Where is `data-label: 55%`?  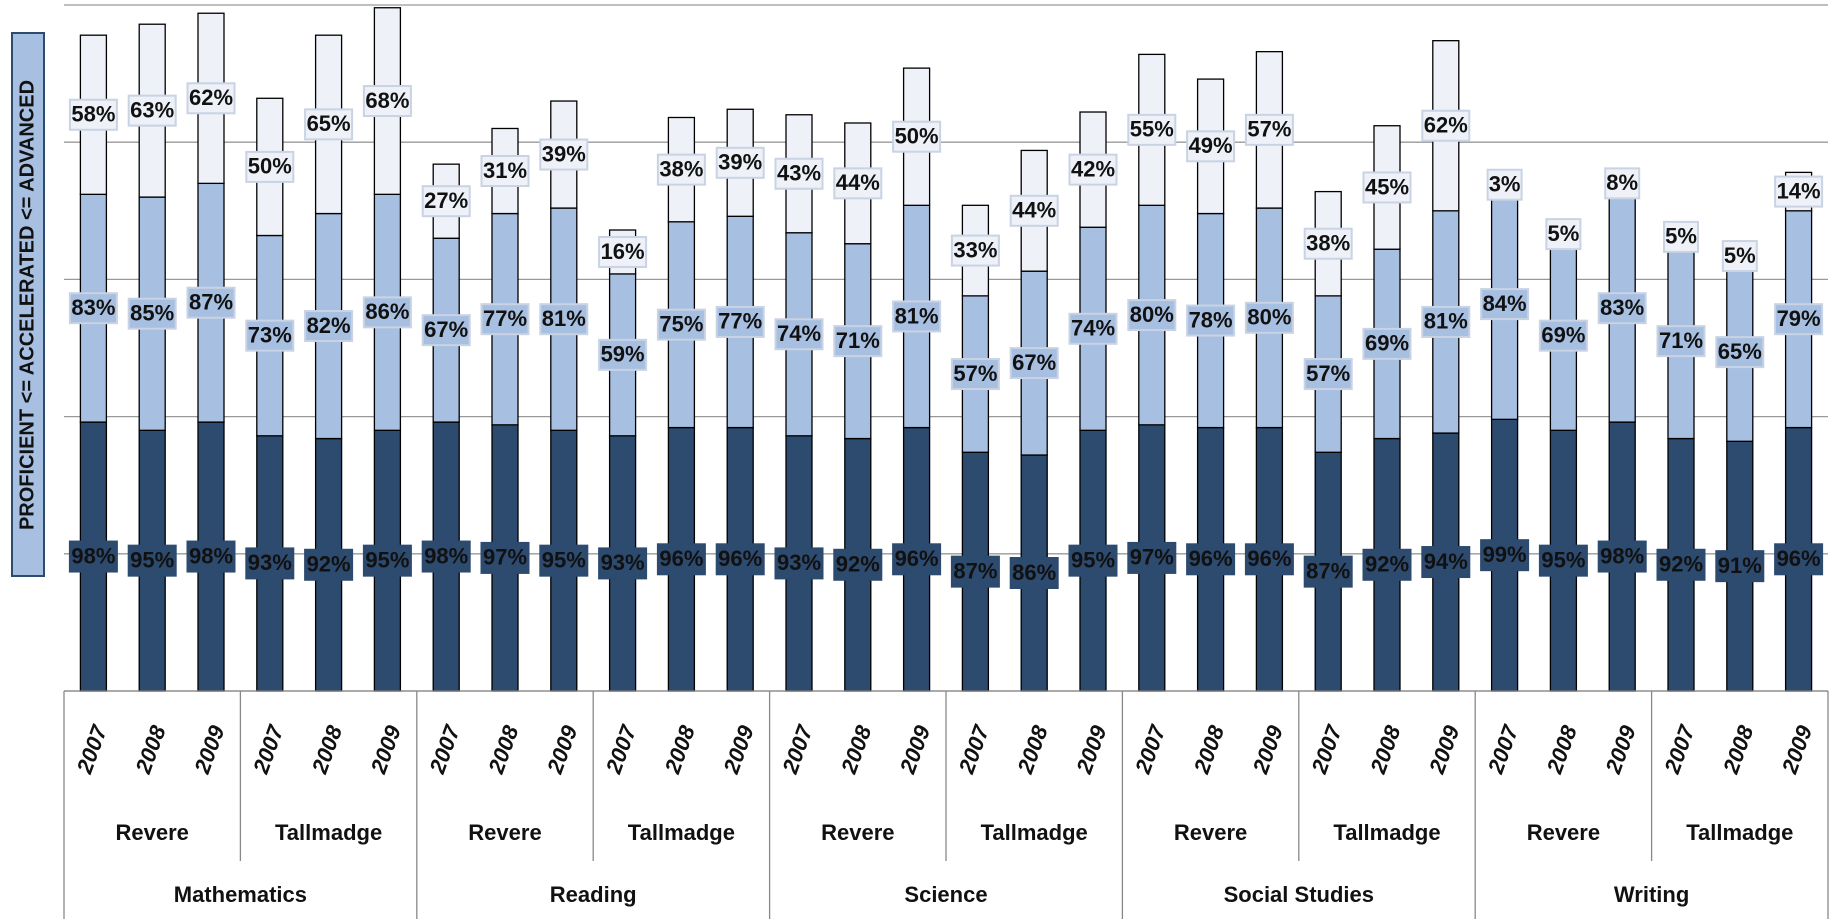
data-label: 55% is located at coordinates (1152, 129).